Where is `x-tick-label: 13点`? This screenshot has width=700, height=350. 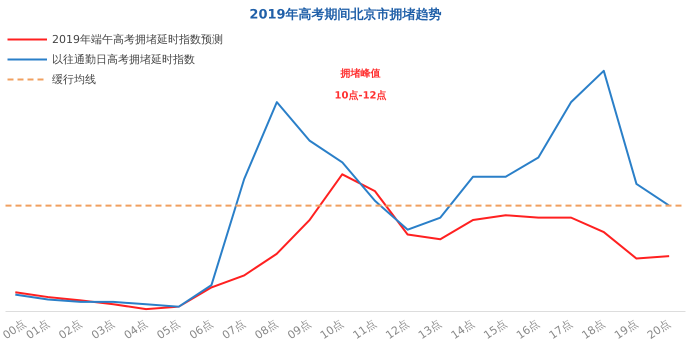 x-tick-label: 13点 is located at coordinates (430, 329).